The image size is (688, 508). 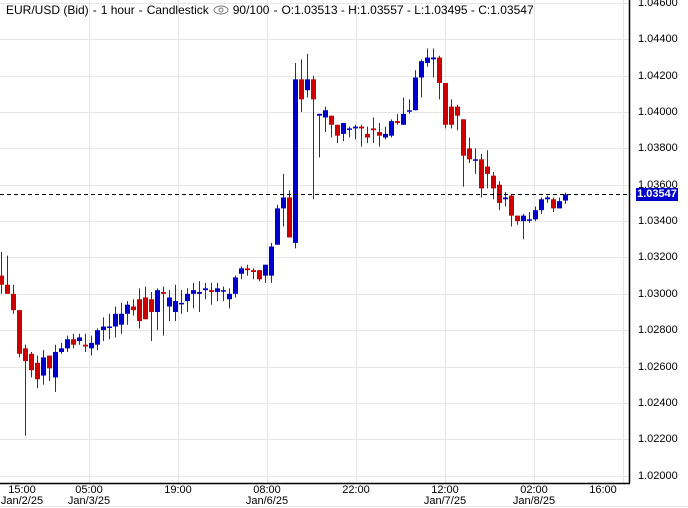 I want to click on y-tick-label: 1.04000, so click(x=658, y=111).